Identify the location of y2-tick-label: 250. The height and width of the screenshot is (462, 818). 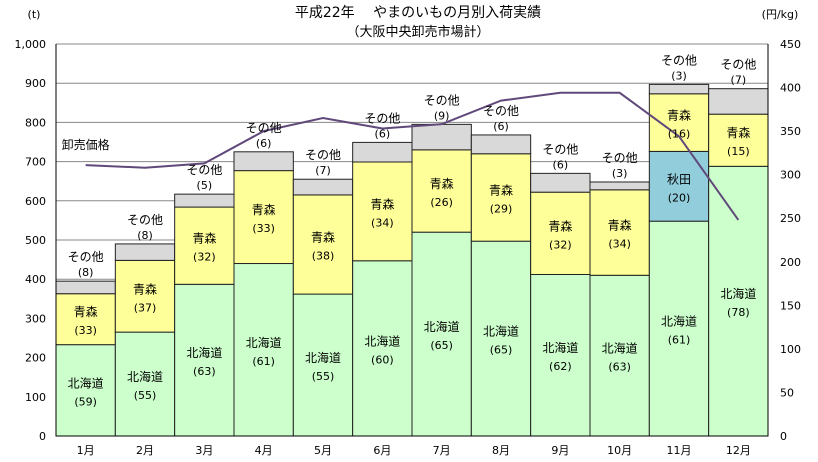
(790, 218).